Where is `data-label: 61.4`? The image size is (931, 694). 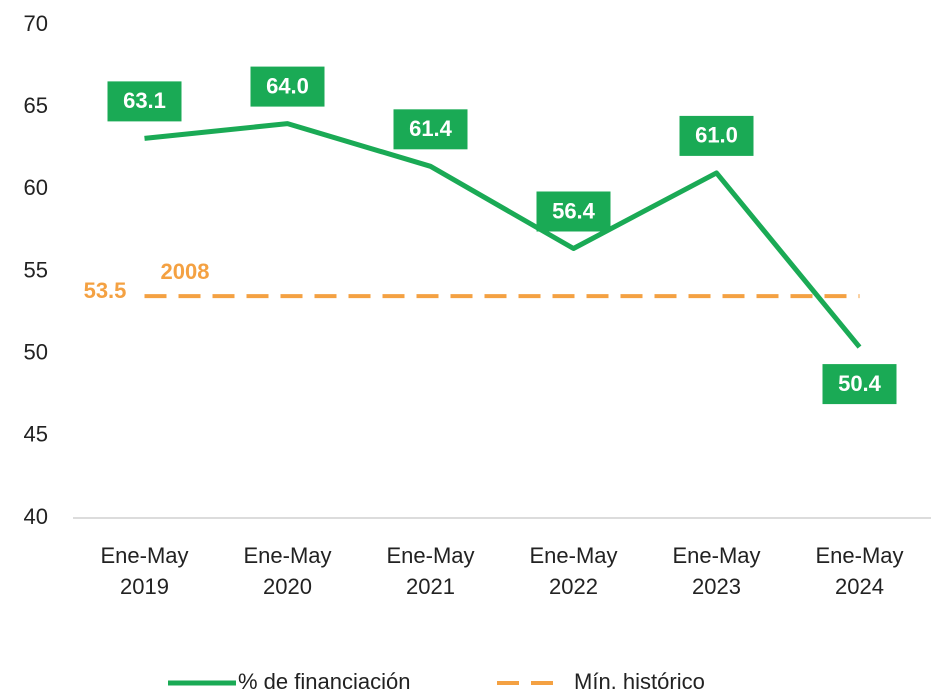
data-label: 61.4 is located at coordinates (431, 128).